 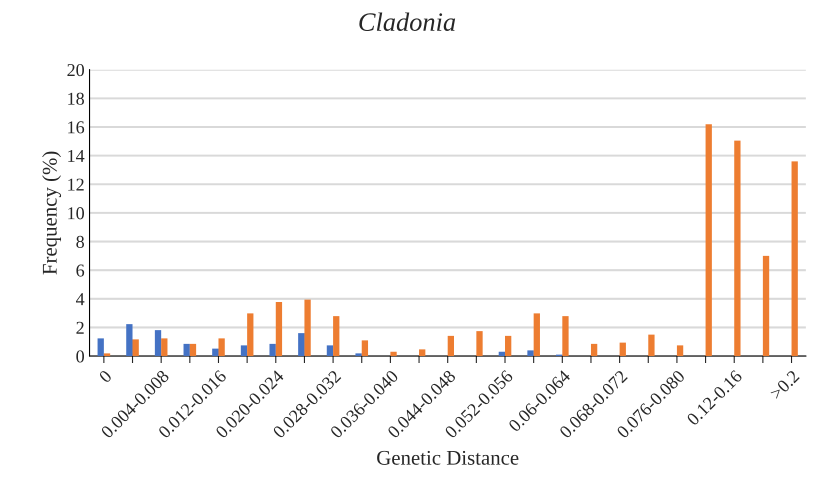 What do you see at coordinates (76, 184) in the screenshot?
I see `y-tick-label: 12` at bounding box center [76, 184].